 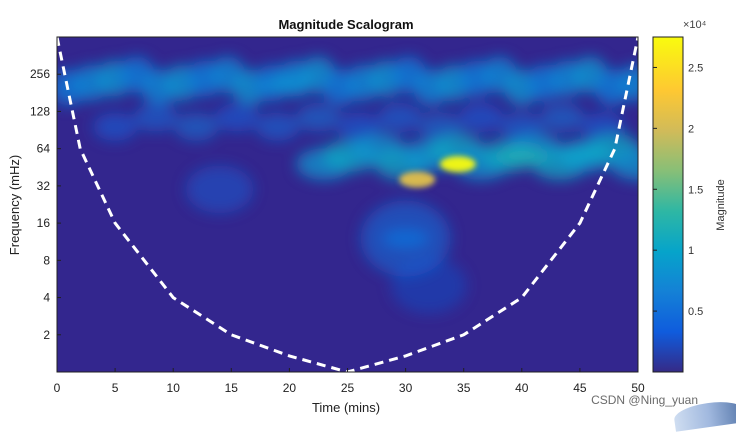 I want to click on y-tick-label: 128, so click(x=40, y=111).